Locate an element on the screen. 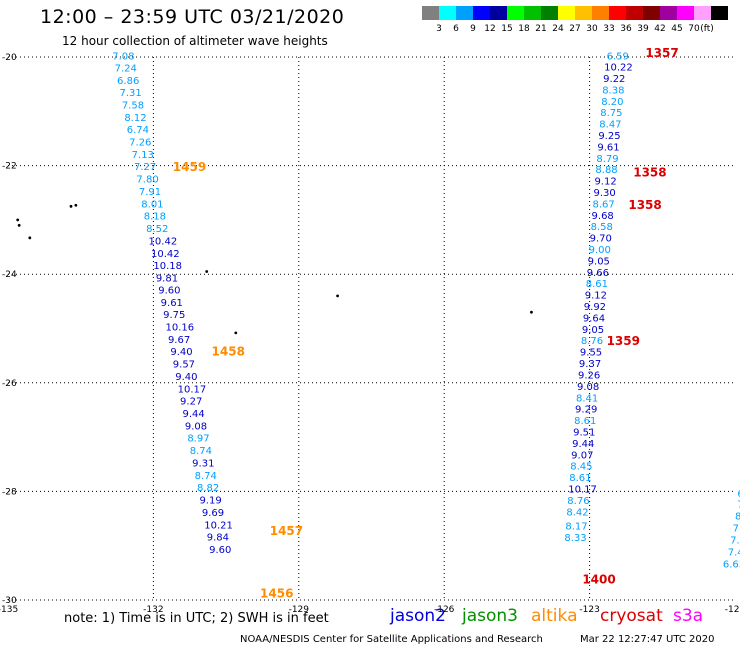 Image resolution: width=740 pixels, height=650 pixels. wave-height-value: 10.21 is located at coordinates (218, 525).